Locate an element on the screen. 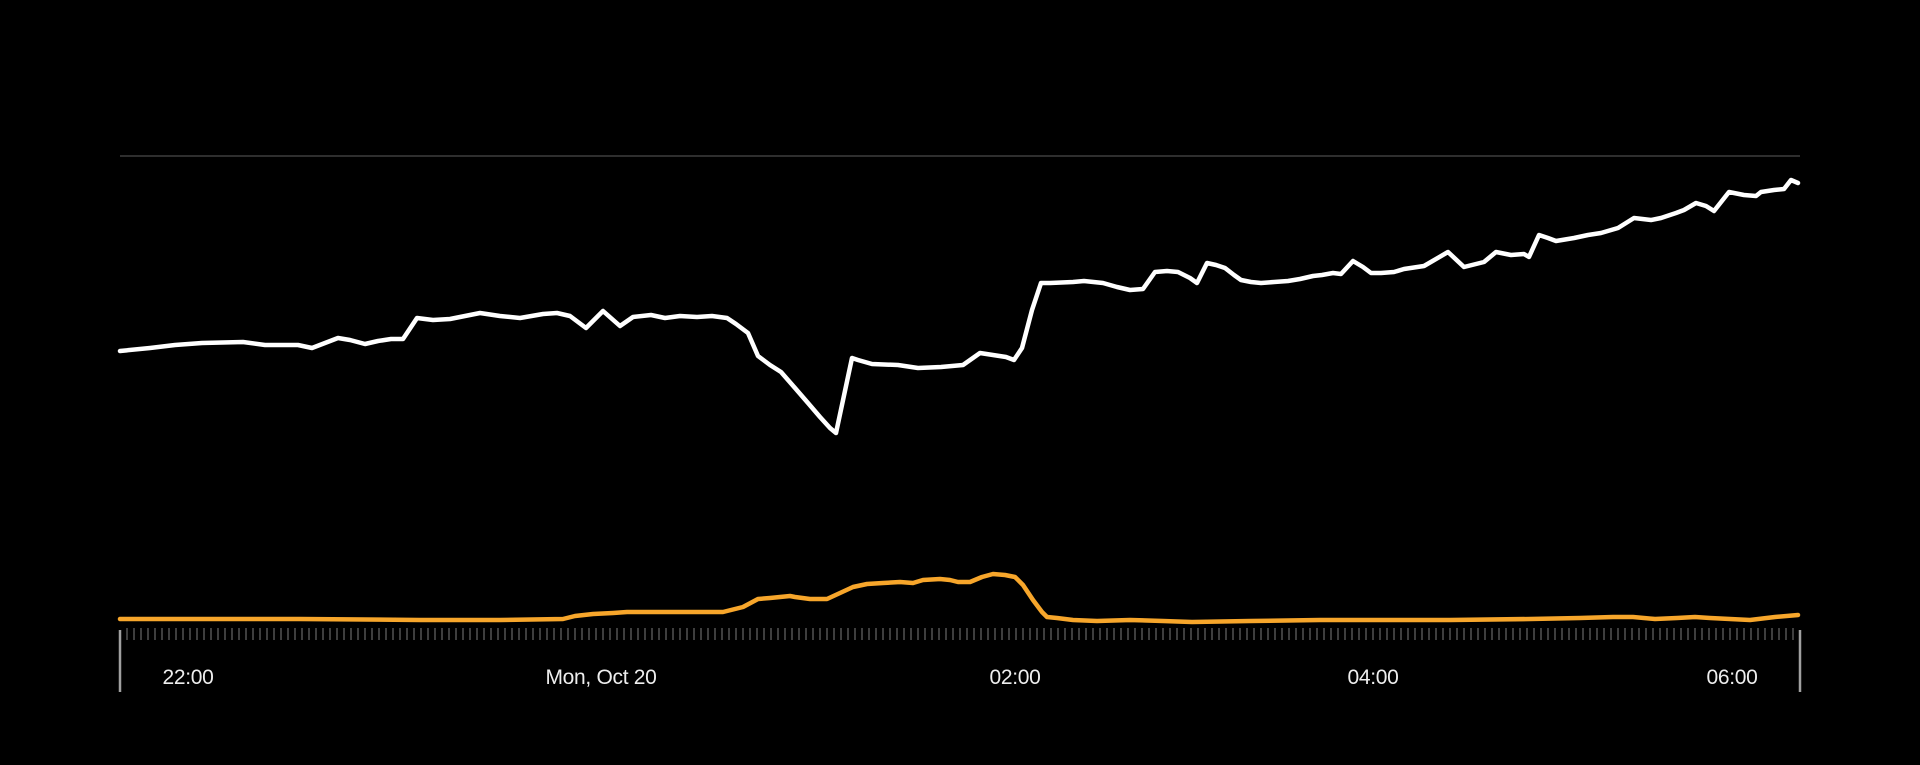 The height and width of the screenshot is (765, 1920). x-axis-label: 06:00 is located at coordinates (1731, 677).